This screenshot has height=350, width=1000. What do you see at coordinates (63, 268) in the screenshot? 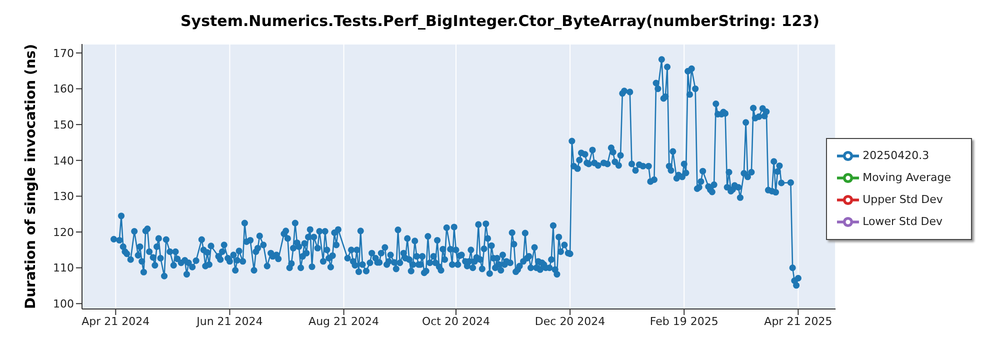
I see `y-tick-label: 110` at bounding box center [63, 268].